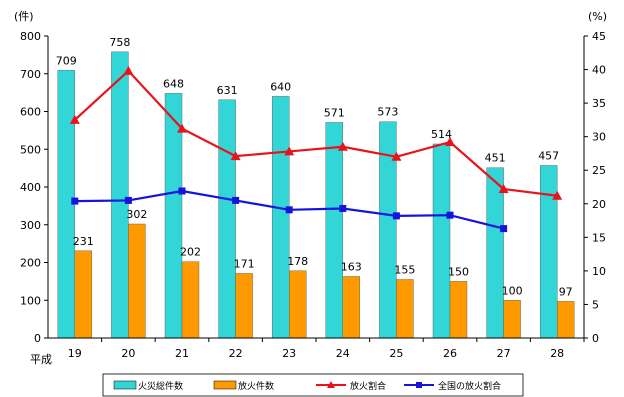 This screenshot has width=624, height=397. Describe the element at coordinates (128, 353) in the screenshot. I see `x-axis-tick-label: 20` at that location.